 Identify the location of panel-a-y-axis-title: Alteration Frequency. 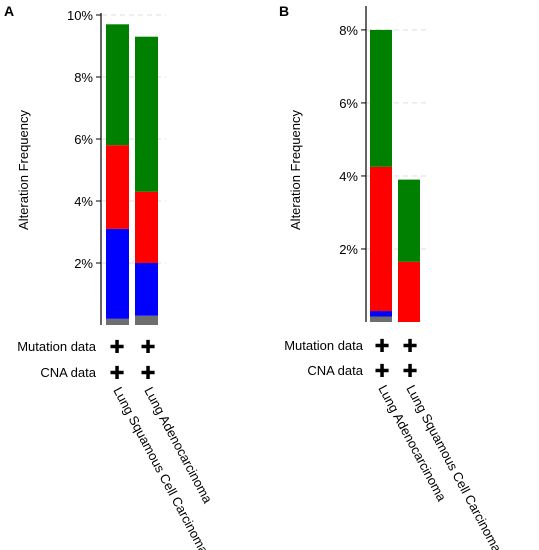
(23, 170).